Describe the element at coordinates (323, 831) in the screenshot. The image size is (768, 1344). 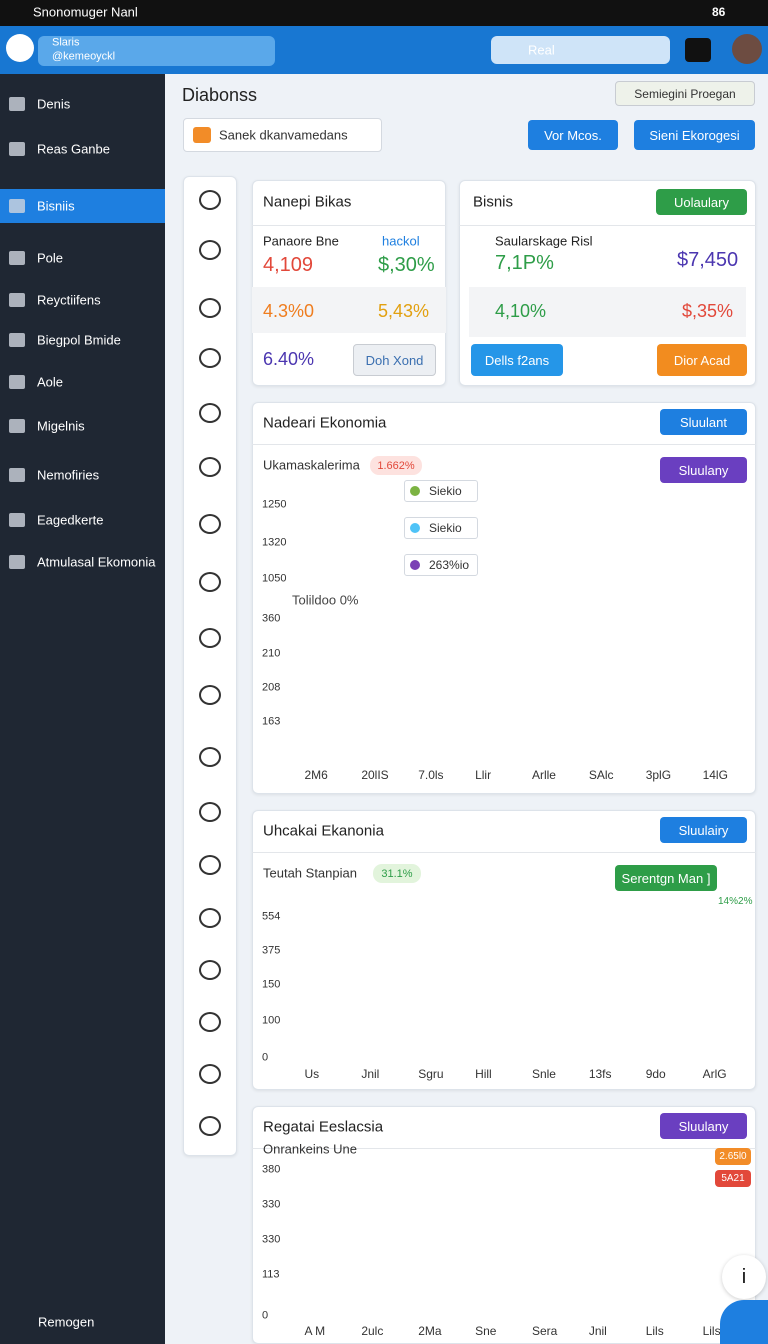
I see `chart-title: Uhcakai Ekanonia` at that location.